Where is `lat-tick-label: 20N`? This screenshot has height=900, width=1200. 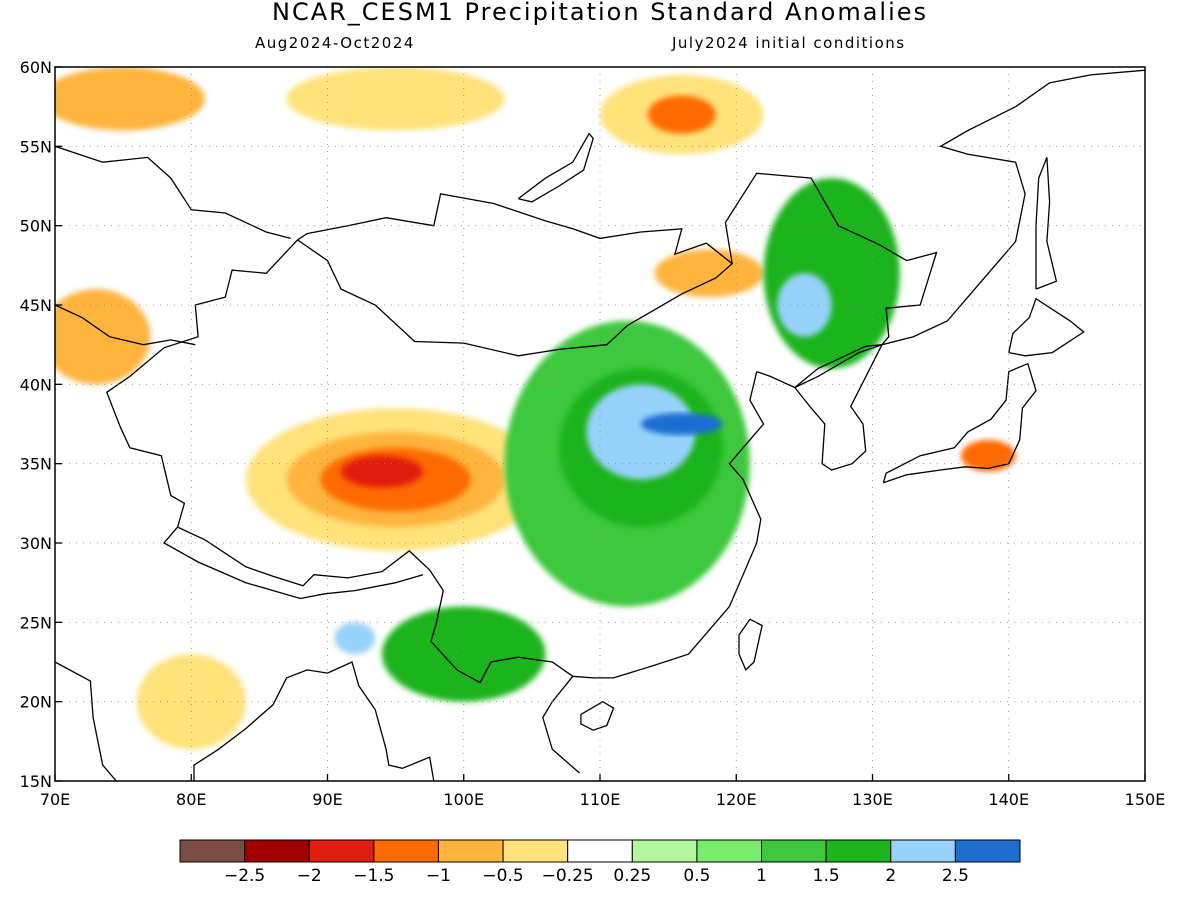
lat-tick-label: 20N is located at coordinates (36, 702).